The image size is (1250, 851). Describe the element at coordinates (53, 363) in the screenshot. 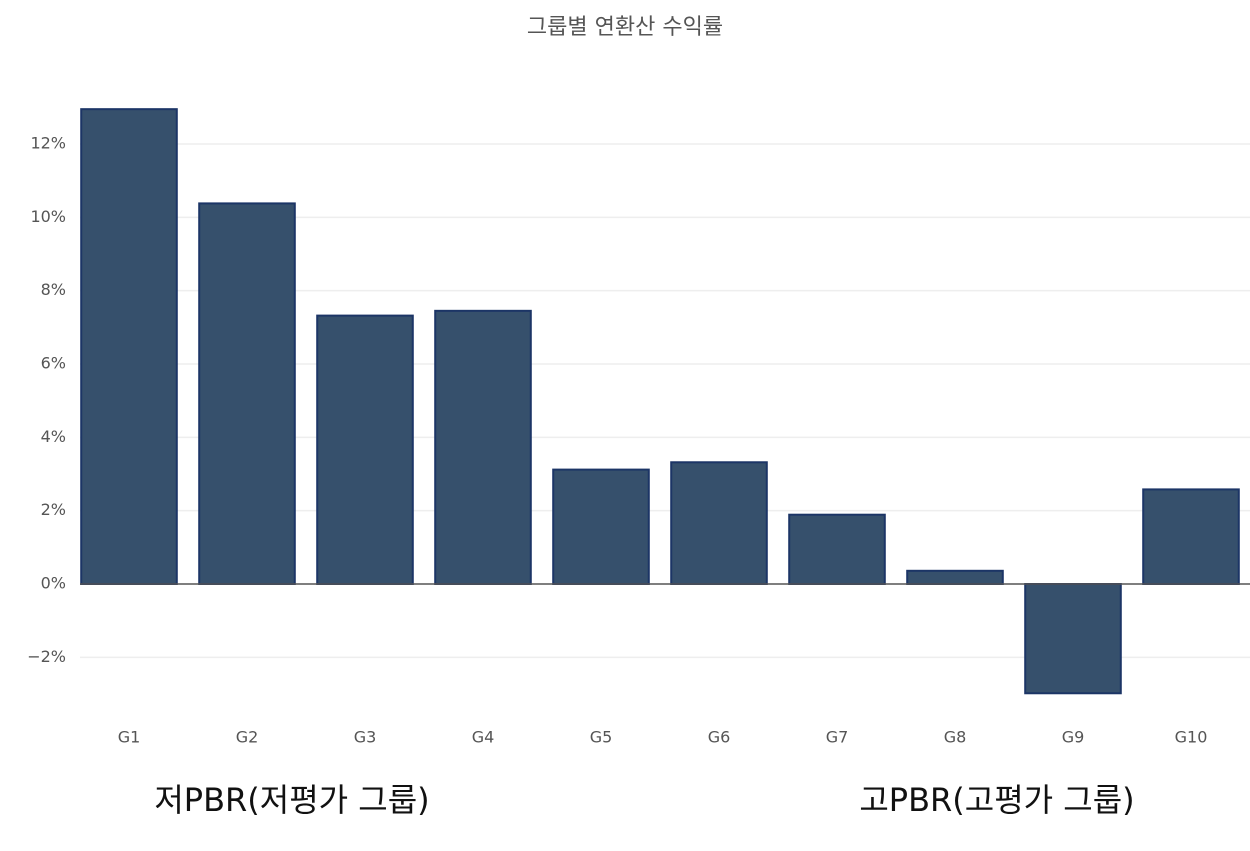

I see `y-tick-label: 6%` at that location.